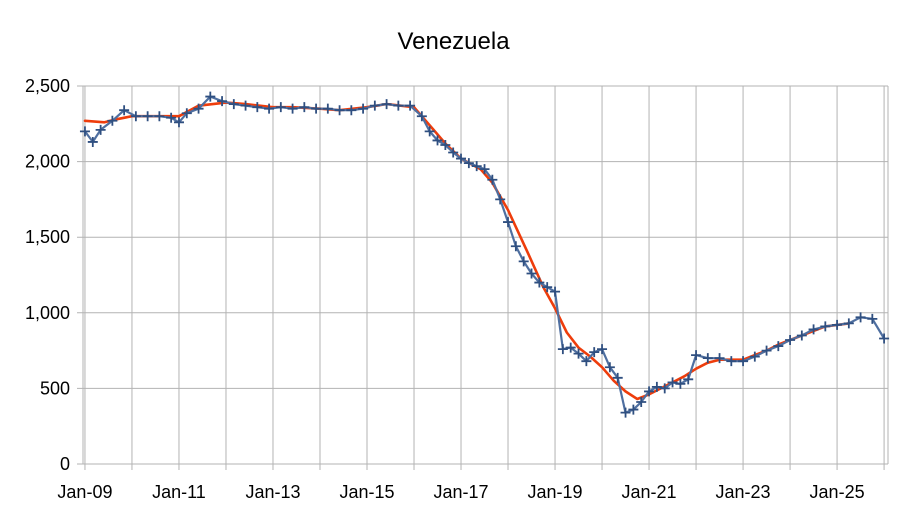 This screenshot has width=907, height=515. I want to click on y-tick-label: 500, so click(55, 388).